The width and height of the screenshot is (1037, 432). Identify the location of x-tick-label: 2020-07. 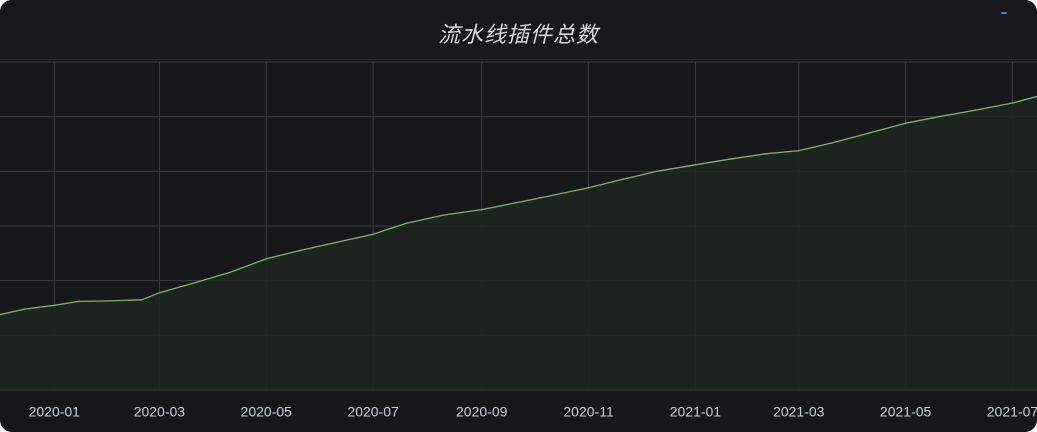
(373, 412).